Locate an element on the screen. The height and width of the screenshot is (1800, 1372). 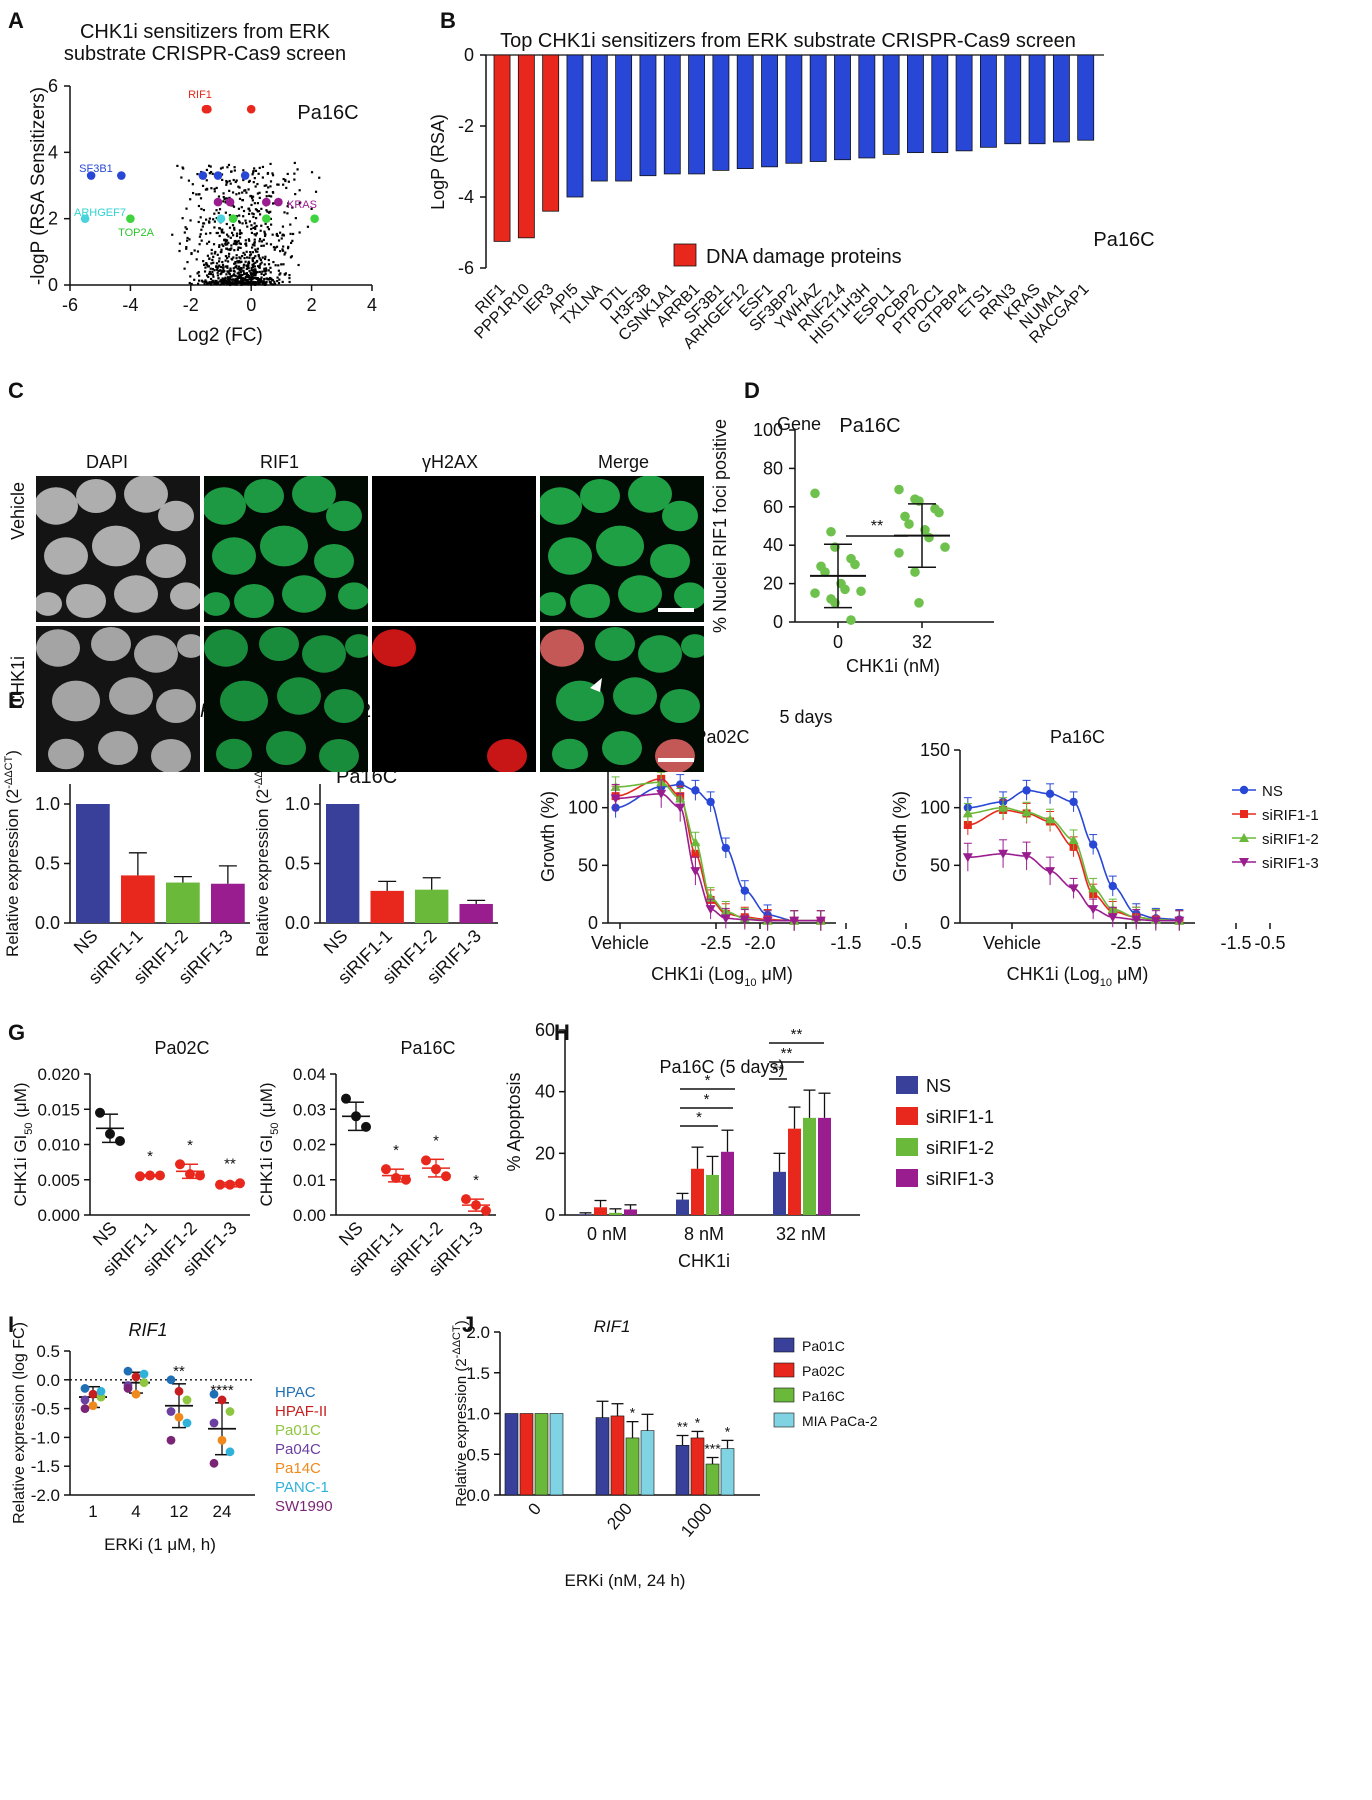
col-label-gh2ax: γH2AX is located at coordinates (450, 462).